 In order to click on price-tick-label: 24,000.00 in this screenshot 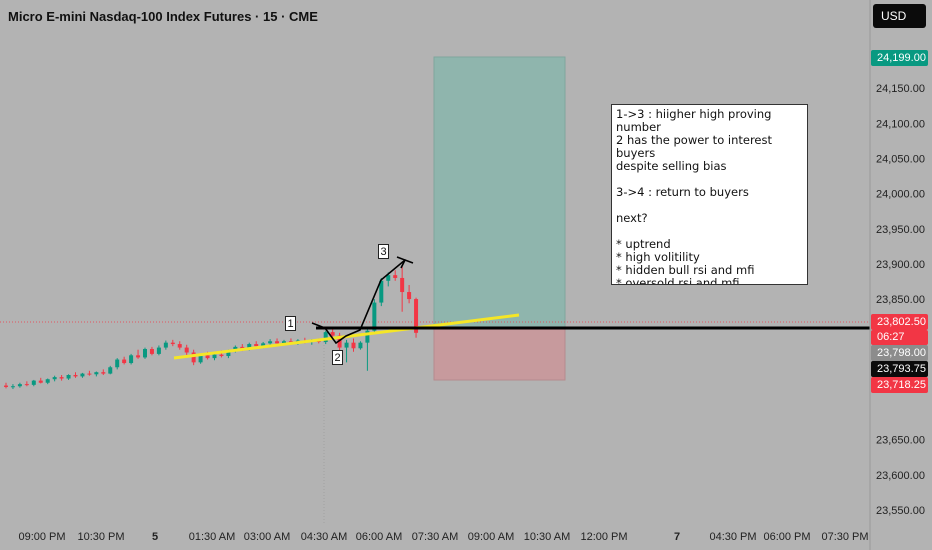, I will do `click(900, 195)`.